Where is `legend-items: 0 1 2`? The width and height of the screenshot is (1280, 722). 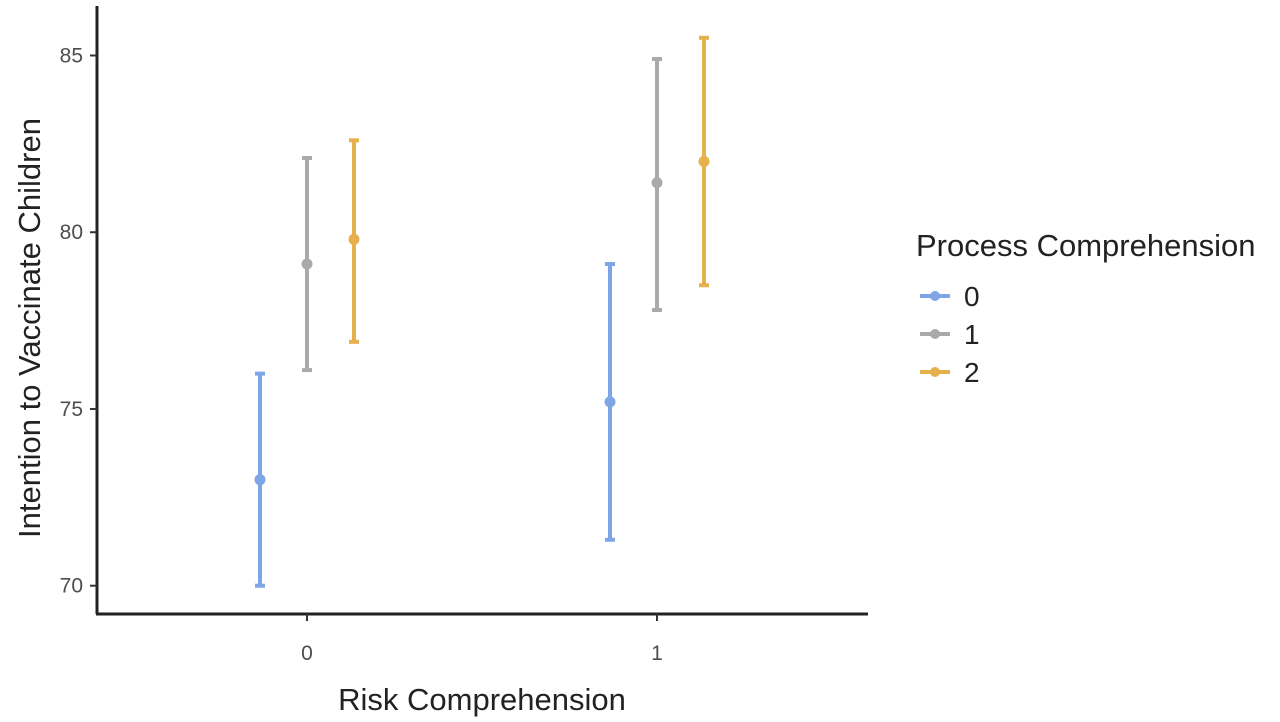
legend-items: 0 1 2 is located at coordinates (950, 334).